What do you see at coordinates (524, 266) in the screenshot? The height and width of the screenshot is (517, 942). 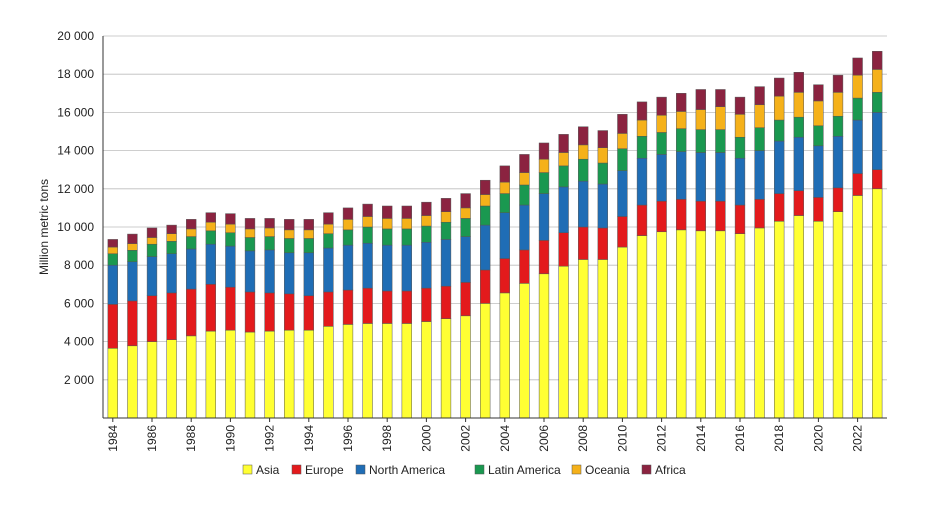 I see `bar-europe-2005` at bounding box center [524, 266].